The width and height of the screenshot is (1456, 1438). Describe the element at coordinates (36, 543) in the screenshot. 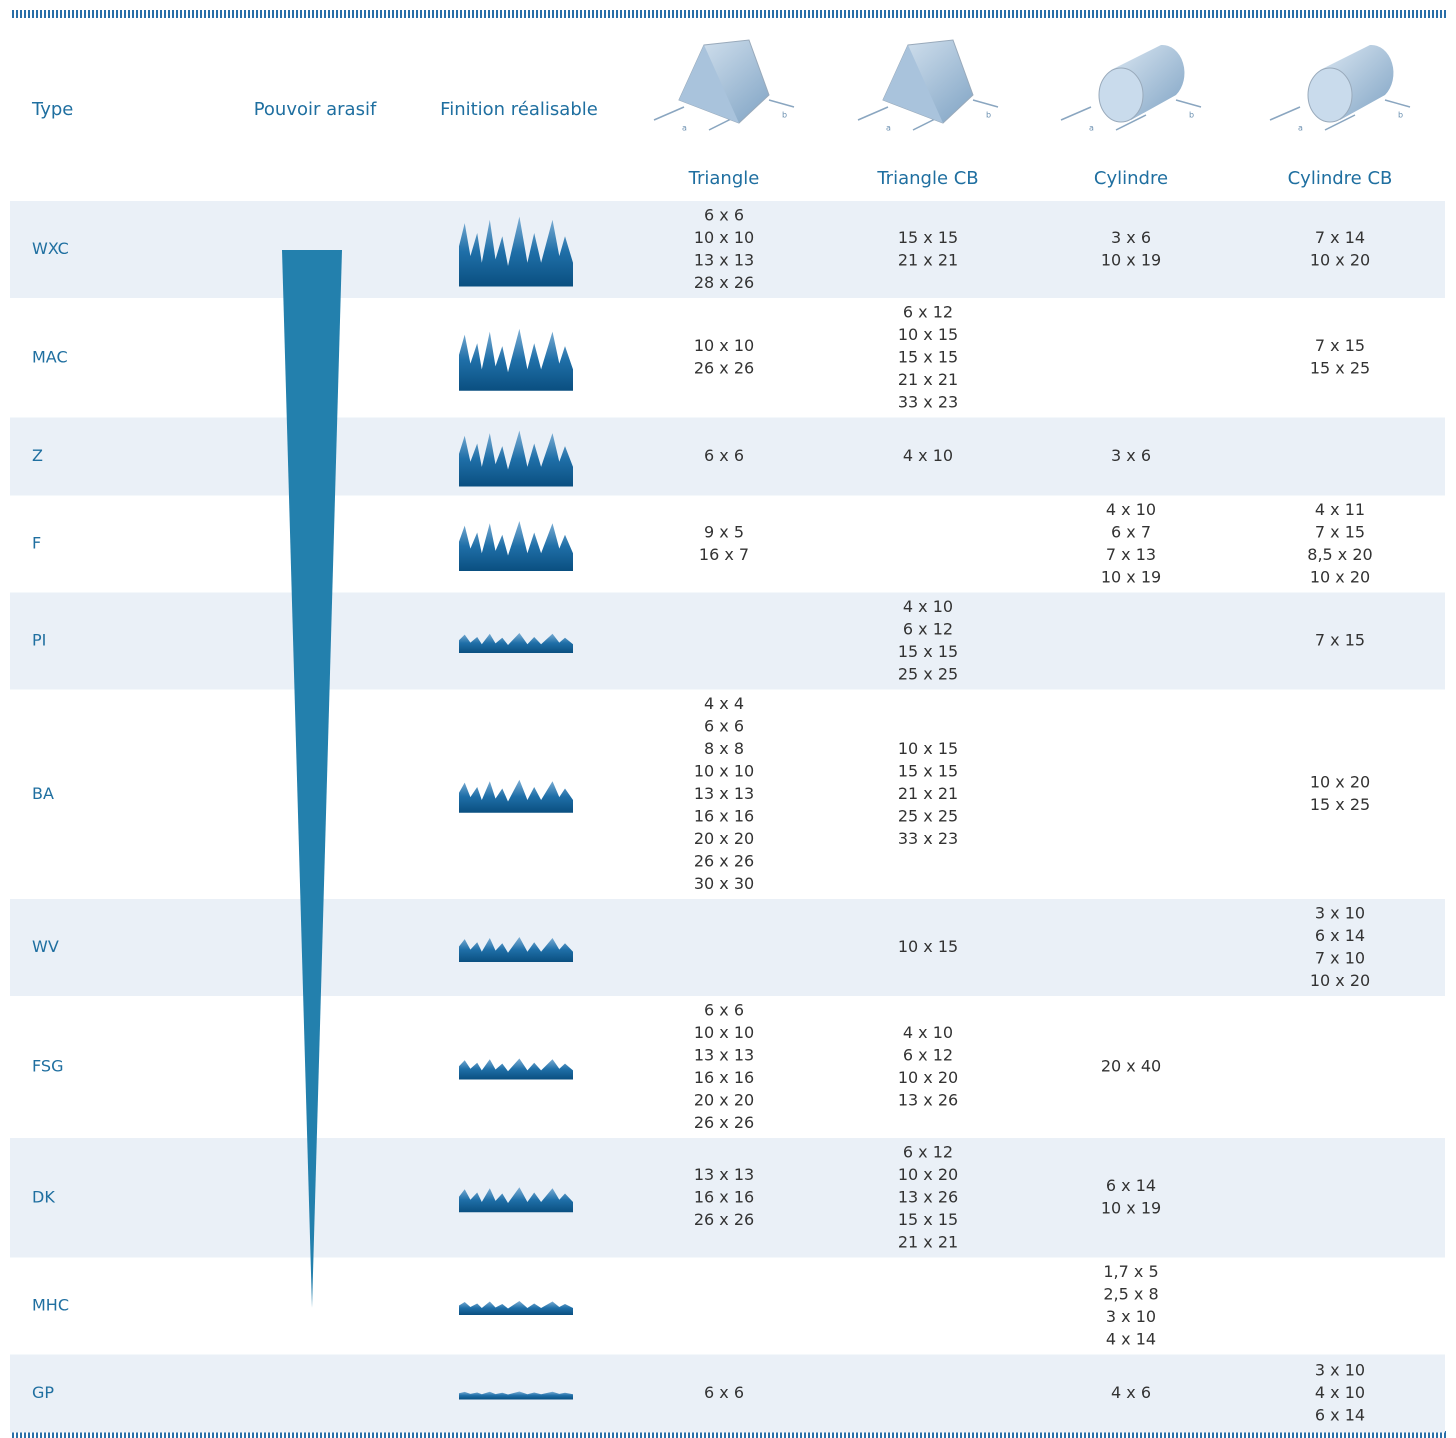

I see `row-type: F` at that location.